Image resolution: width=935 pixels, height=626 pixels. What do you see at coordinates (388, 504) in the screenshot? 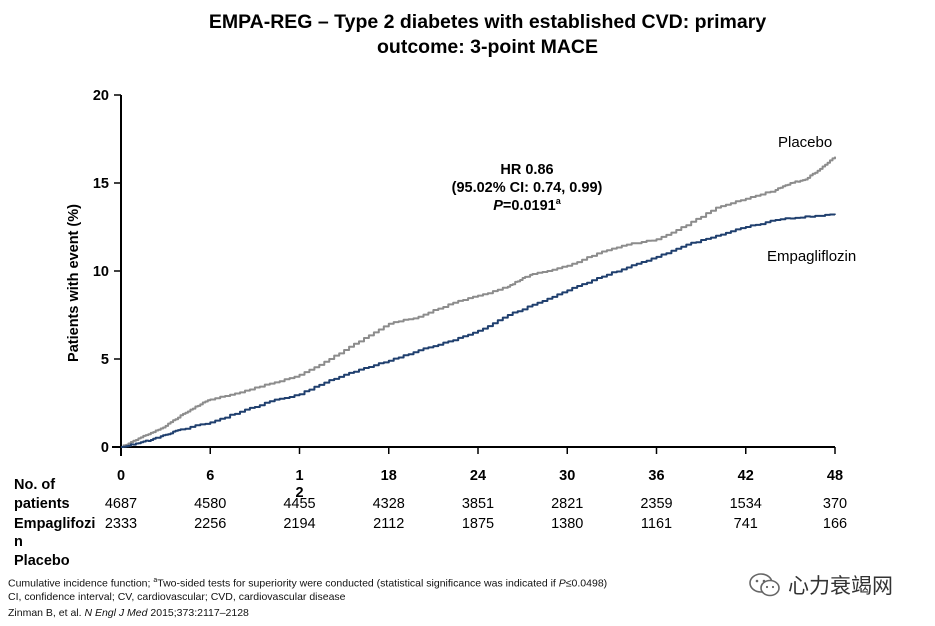
I see `risk-value: 4328` at bounding box center [388, 504].